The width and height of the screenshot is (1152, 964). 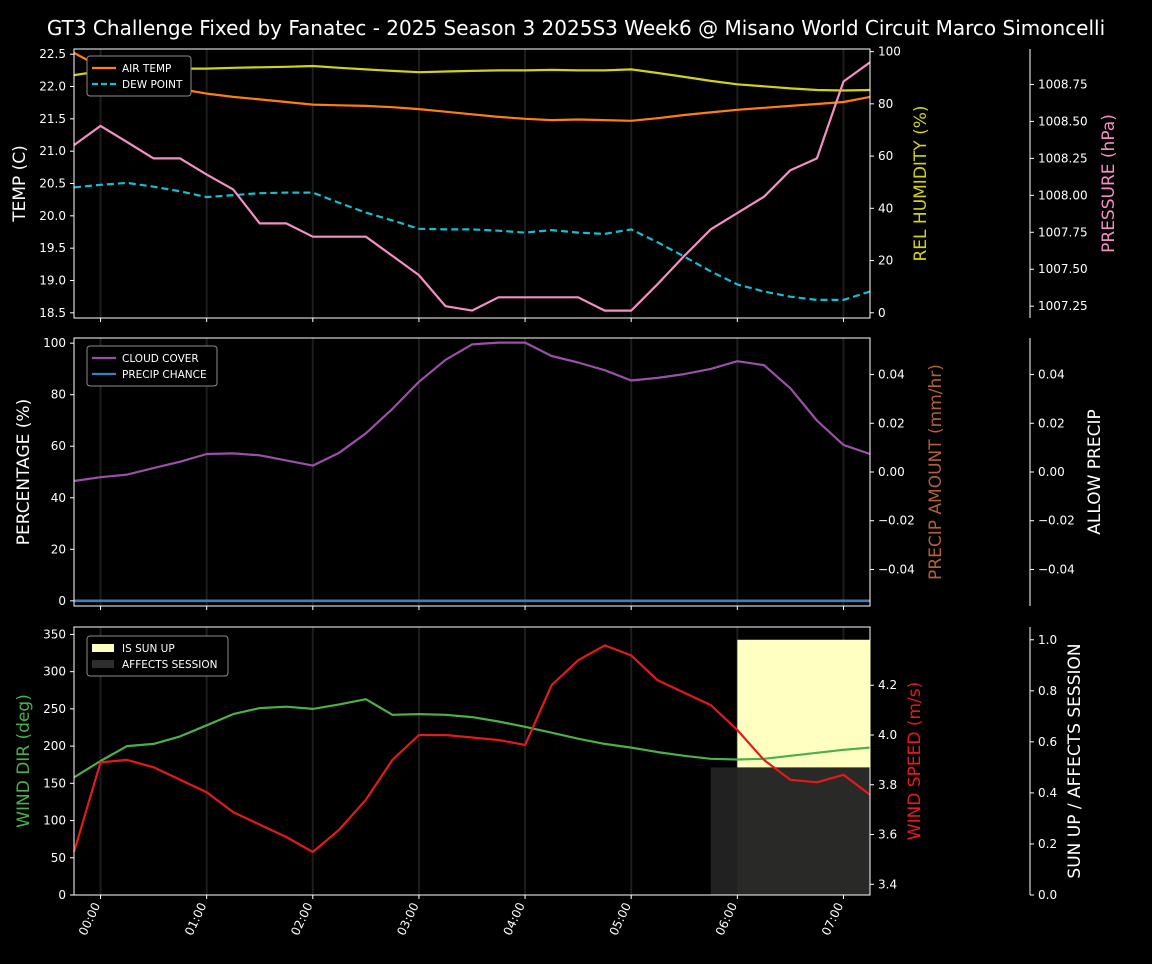 What do you see at coordinates (1047, 742) in the screenshot?
I see `sun-up-axis-tick-label: 0.6` at bounding box center [1047, 742].